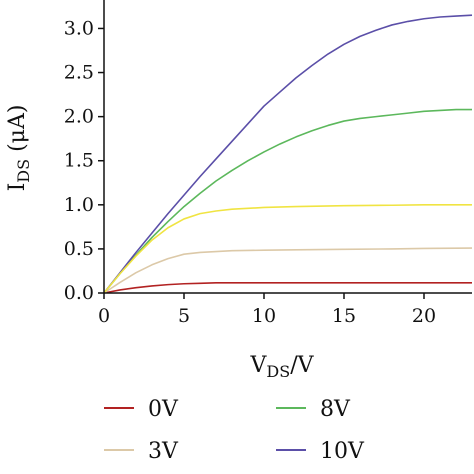 This screenshot has height=474, width=474. What do you see at coordinates (344, 316) in the screenshot?
I see `x-tick-label: 15` at bounding box center [344, 316].